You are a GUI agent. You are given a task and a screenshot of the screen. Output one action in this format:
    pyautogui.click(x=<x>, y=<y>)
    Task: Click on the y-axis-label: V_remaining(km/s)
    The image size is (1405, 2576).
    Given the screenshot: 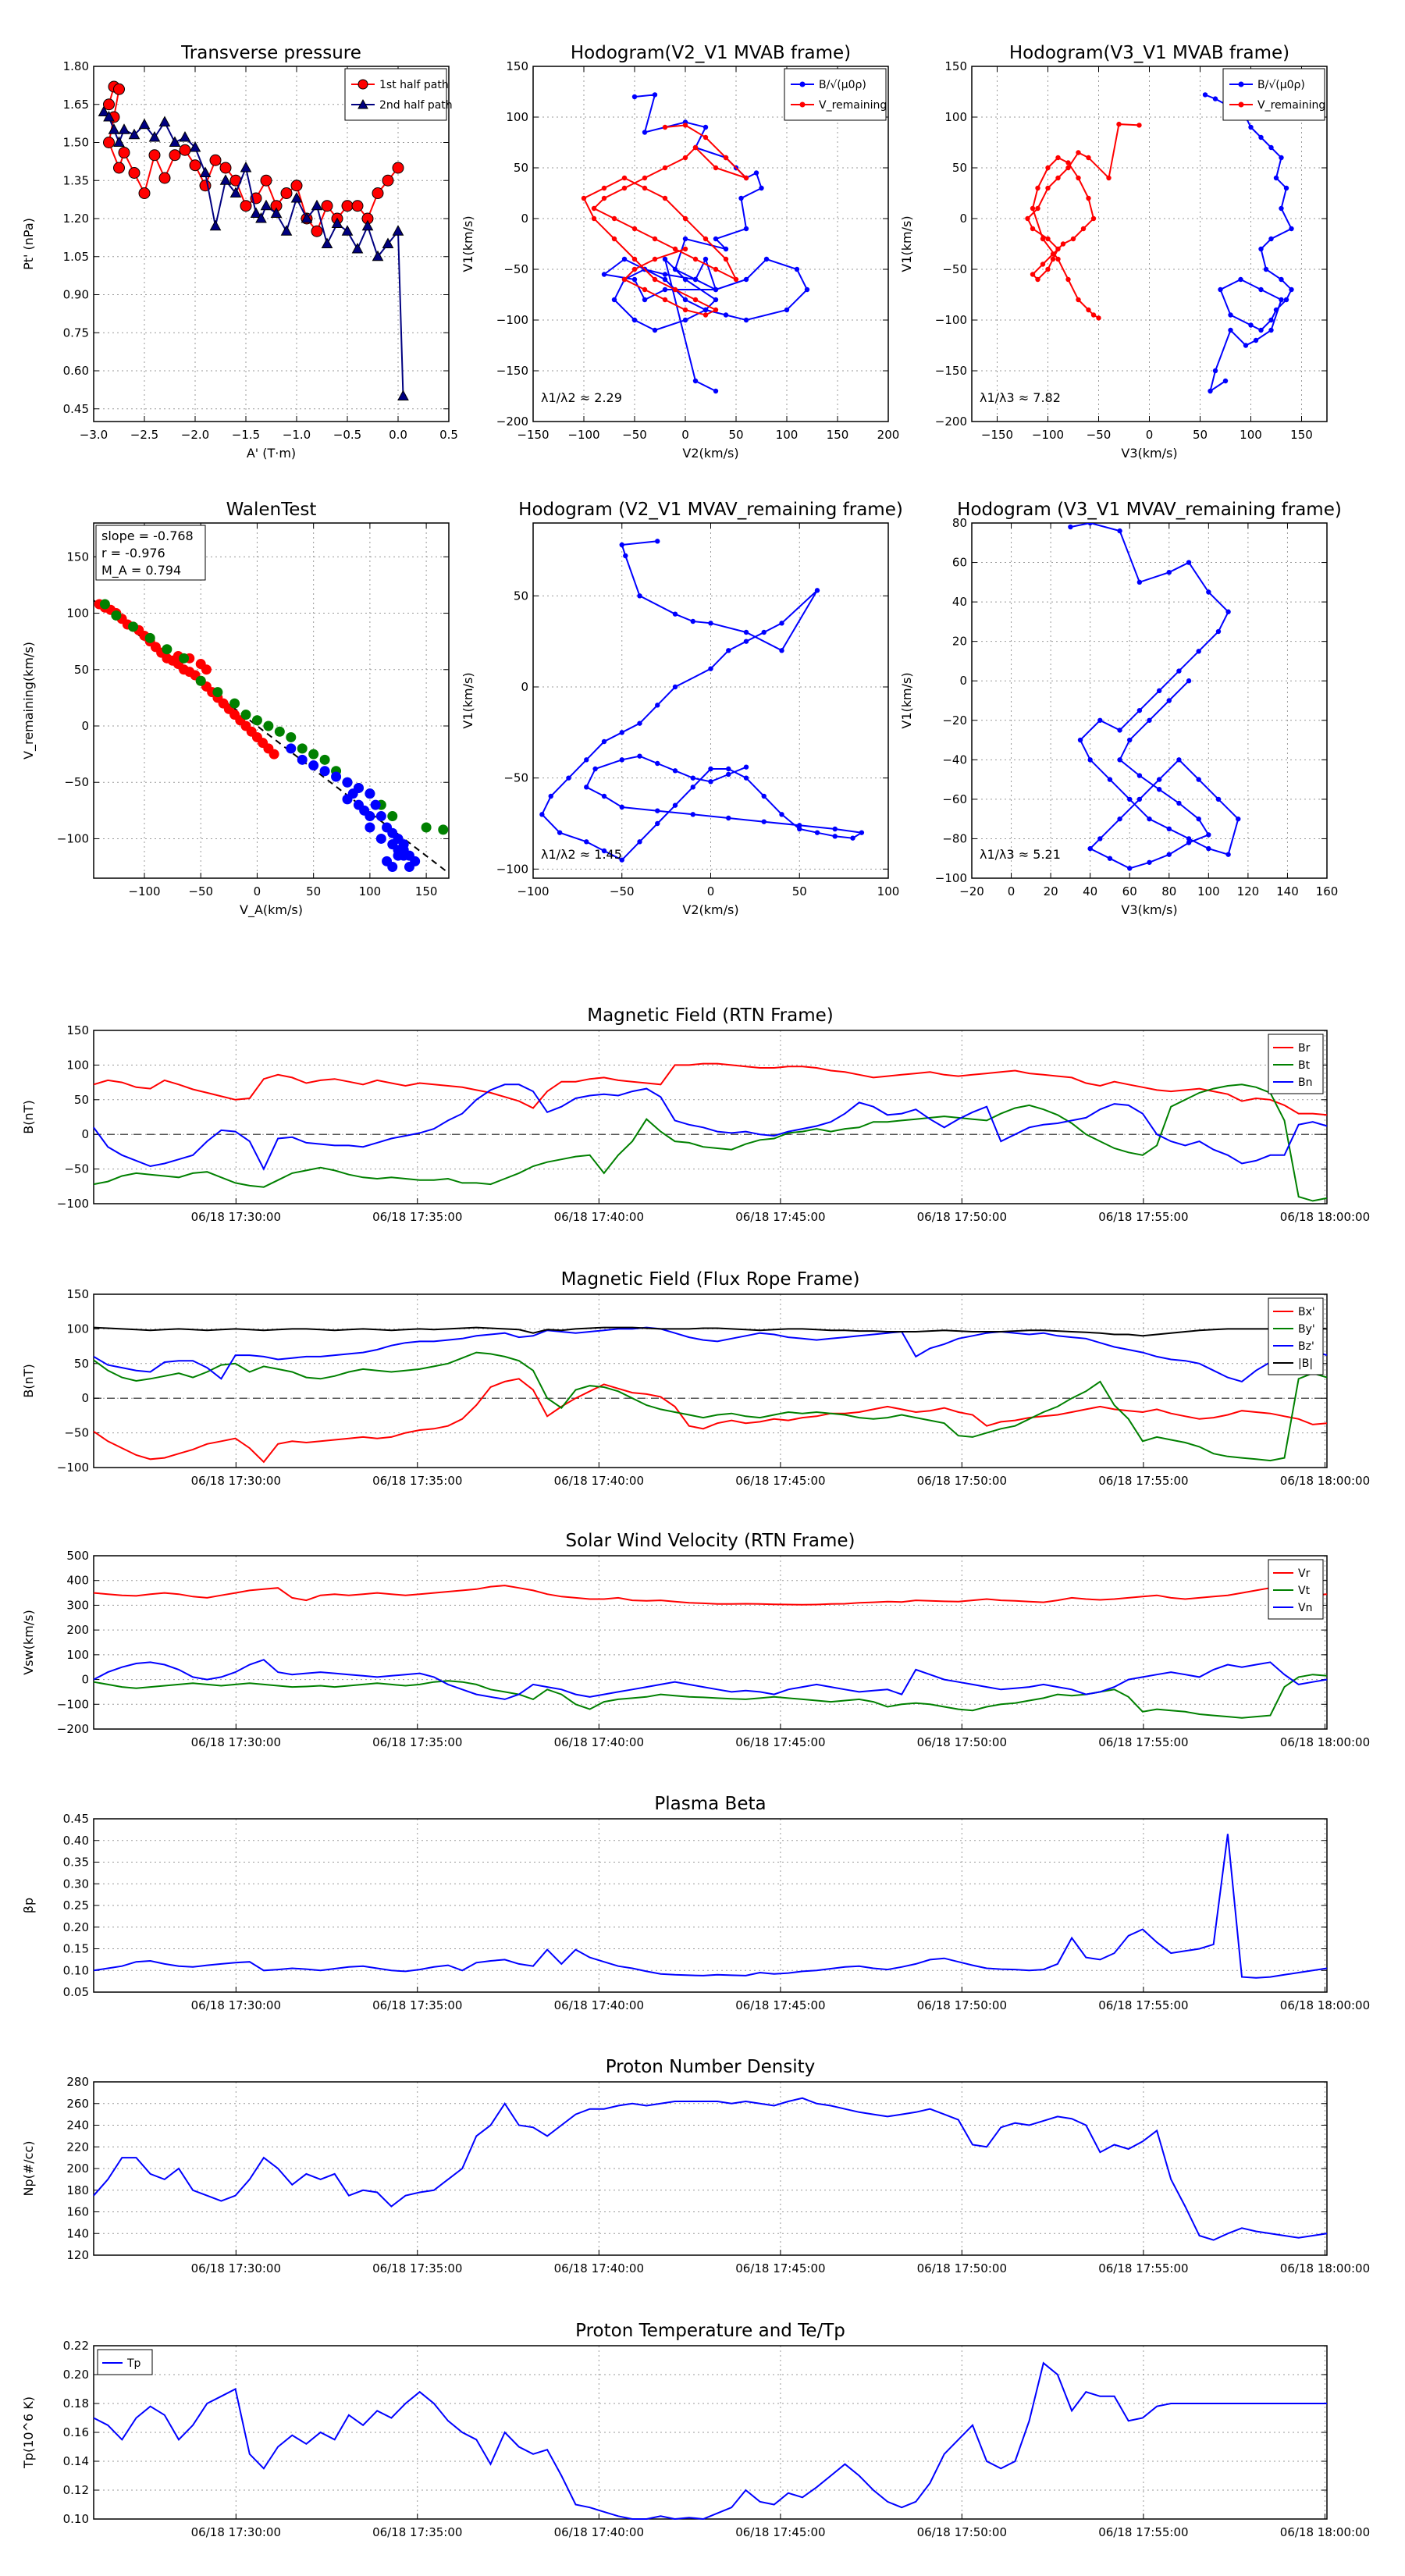 What is the action you would take?
    pyautogui.click(x=29, y=701)
    